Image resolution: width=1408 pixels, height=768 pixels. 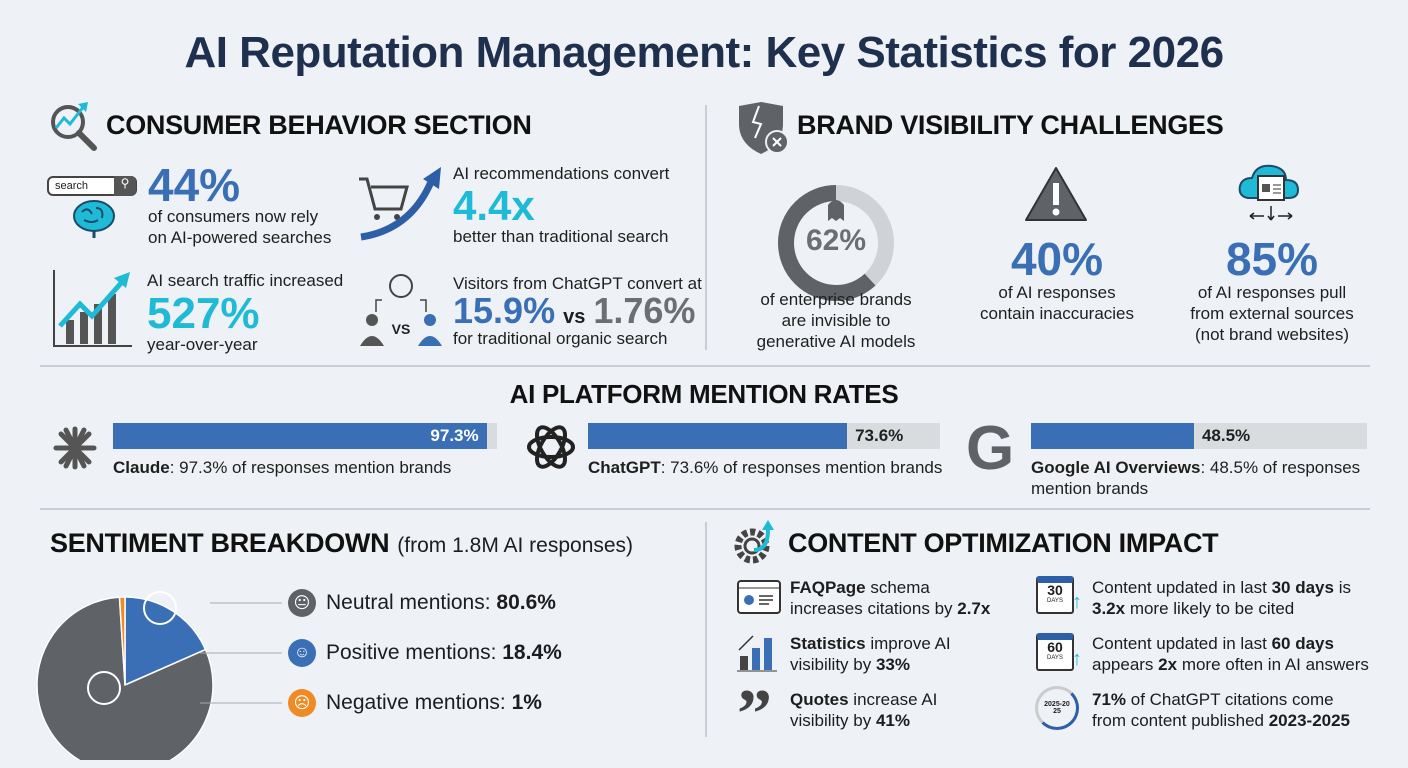 What do you see at coordinates (203, 313) in the screenshot?
I see `stat-527: 527%` at bounding box center [203, 313].